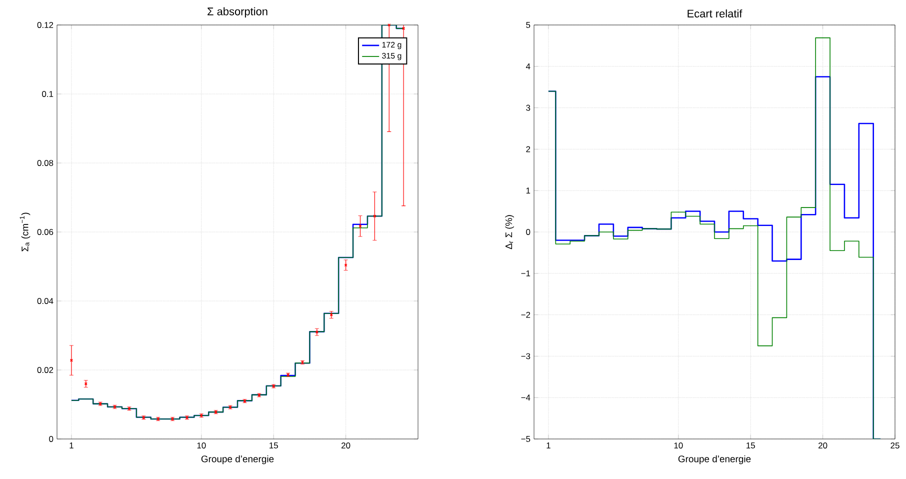  What do you see at coordinates (525, 356) in the screenshot?
I see `y-tick-label: −3` at bounding box center [525, 356].